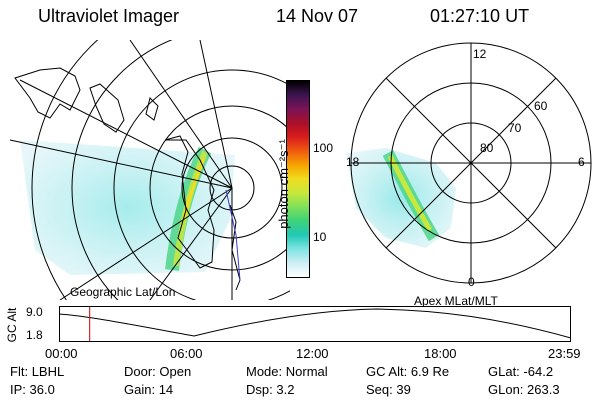 Image resolution: width=600 pixels, height=400 pixels. I want to click on alt-ytick-low: 1.8, so click(34, 335).